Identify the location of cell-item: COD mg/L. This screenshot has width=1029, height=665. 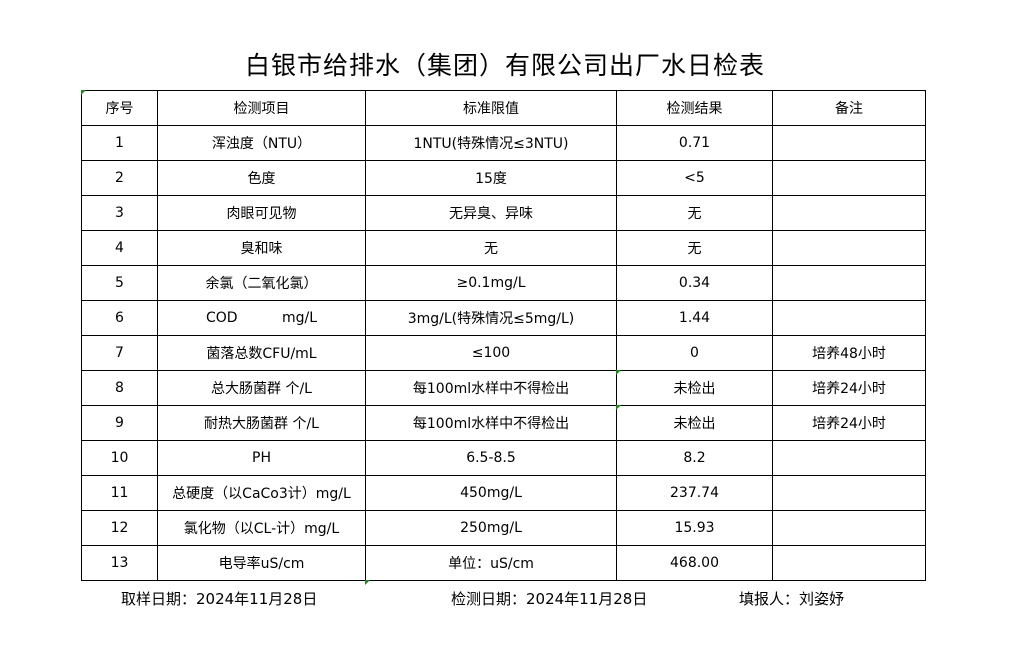
(261, 318).